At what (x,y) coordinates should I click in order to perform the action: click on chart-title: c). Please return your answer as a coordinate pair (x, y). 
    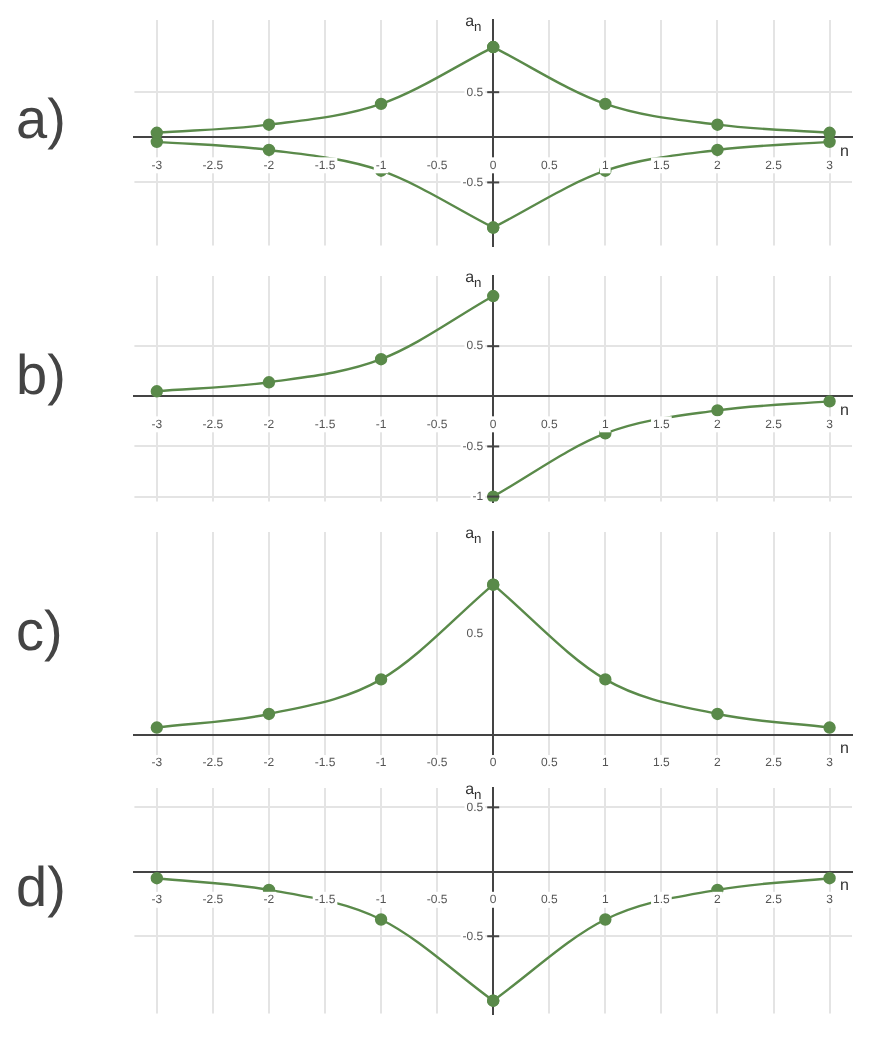
    Looking at the image, I should click on (39, 632).